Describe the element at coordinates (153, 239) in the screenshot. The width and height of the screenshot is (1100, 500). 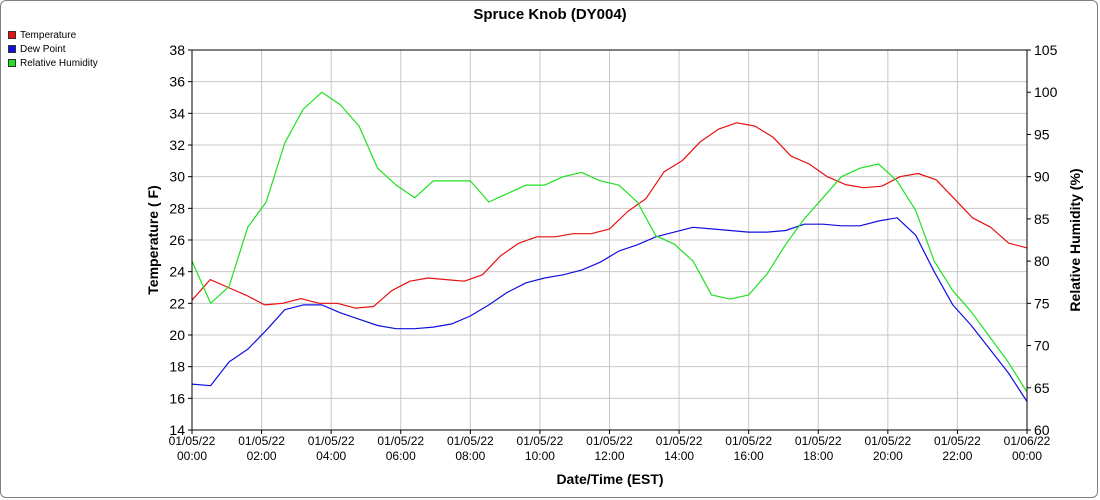
I see `left-axis-label: Temperature ( F)` at that location.